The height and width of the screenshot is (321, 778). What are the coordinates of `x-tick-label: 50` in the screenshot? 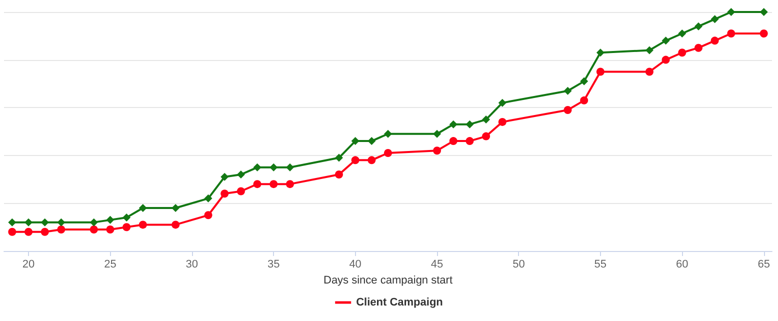 It's located at (518, 264).